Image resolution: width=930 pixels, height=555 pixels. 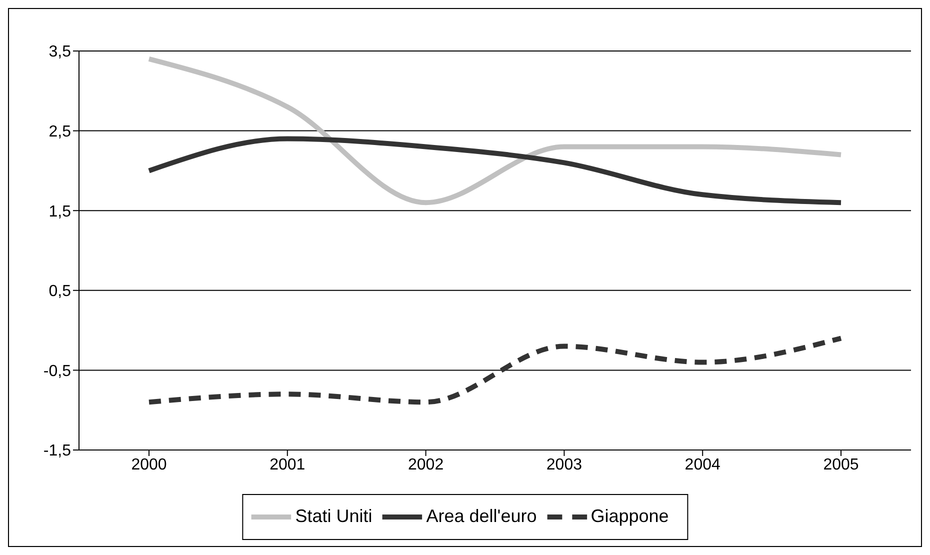 I want to click on x-tick-label: 2000, so click(x=149, y=465).